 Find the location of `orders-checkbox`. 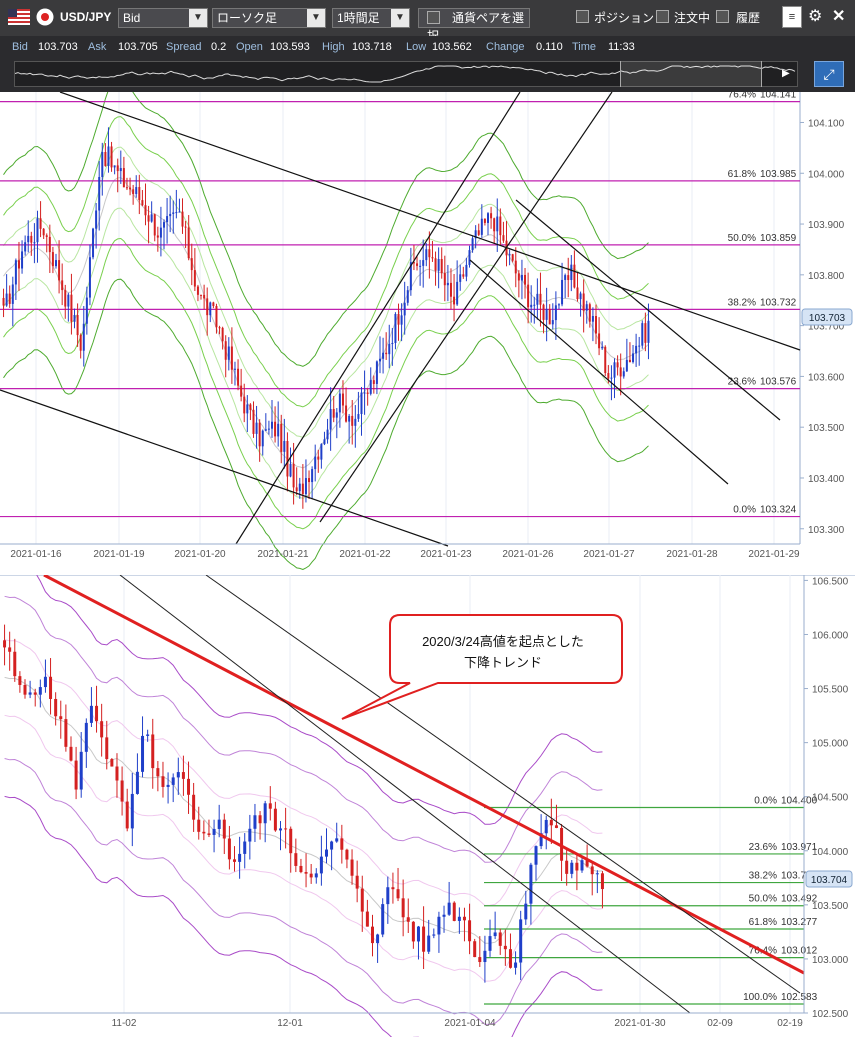

orders-checkbox is located at coordinates (662, 16).